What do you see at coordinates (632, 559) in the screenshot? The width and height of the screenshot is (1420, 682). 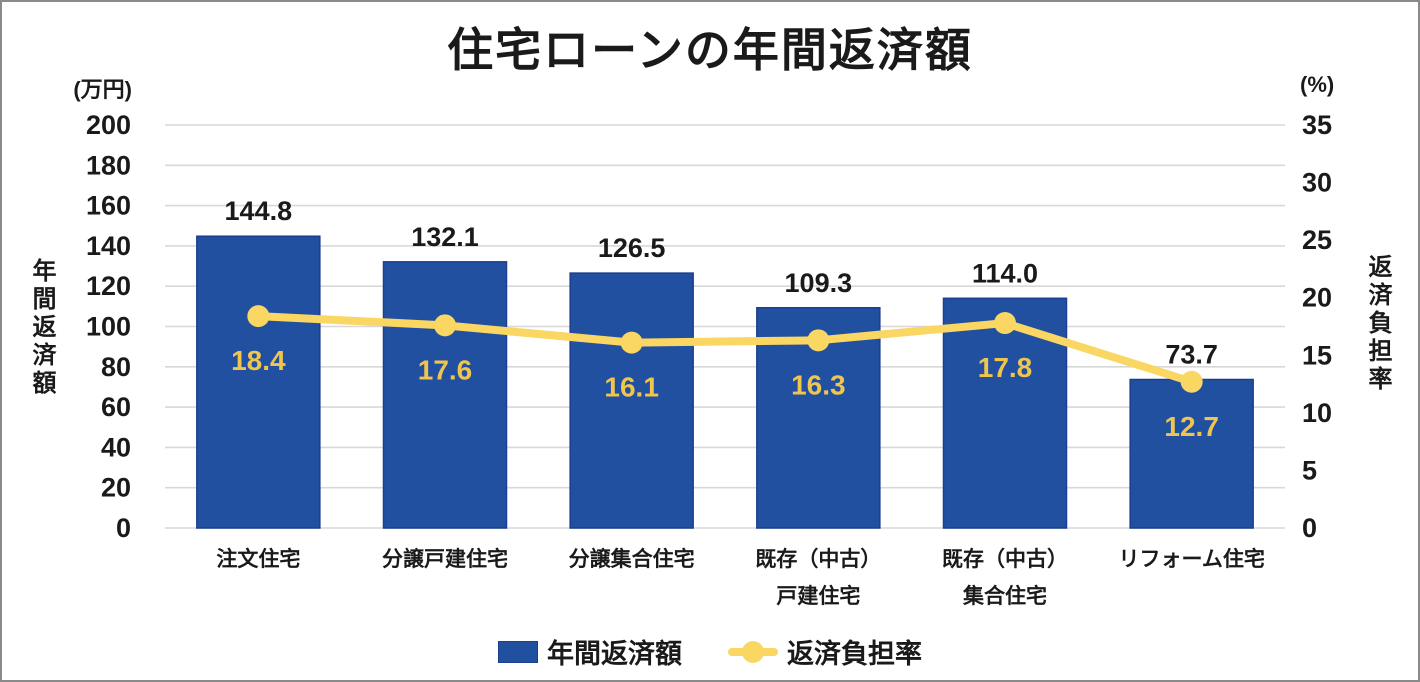 I see `category-label: 分譲集合住宅` at bounding box center [632, 559].